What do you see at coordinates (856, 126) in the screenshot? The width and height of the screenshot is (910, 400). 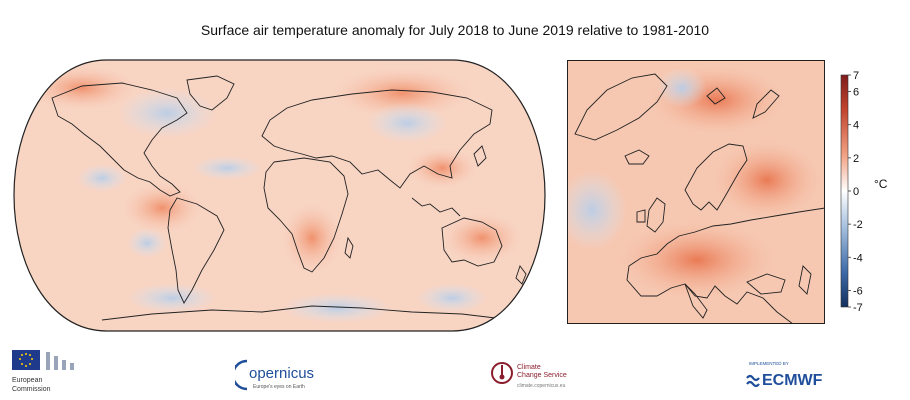 I see `colorbar-tick-label: 4` at bounding box center [856, 126].